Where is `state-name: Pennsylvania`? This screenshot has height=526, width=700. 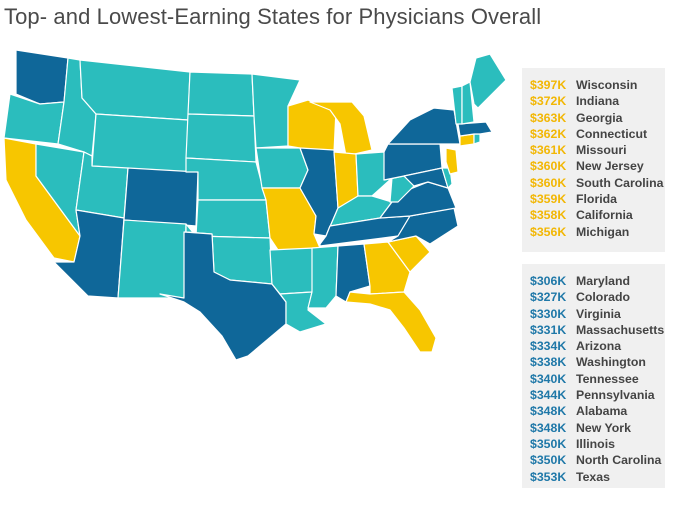 state-name: Pennsylvania is located at coordinates (615, 395).